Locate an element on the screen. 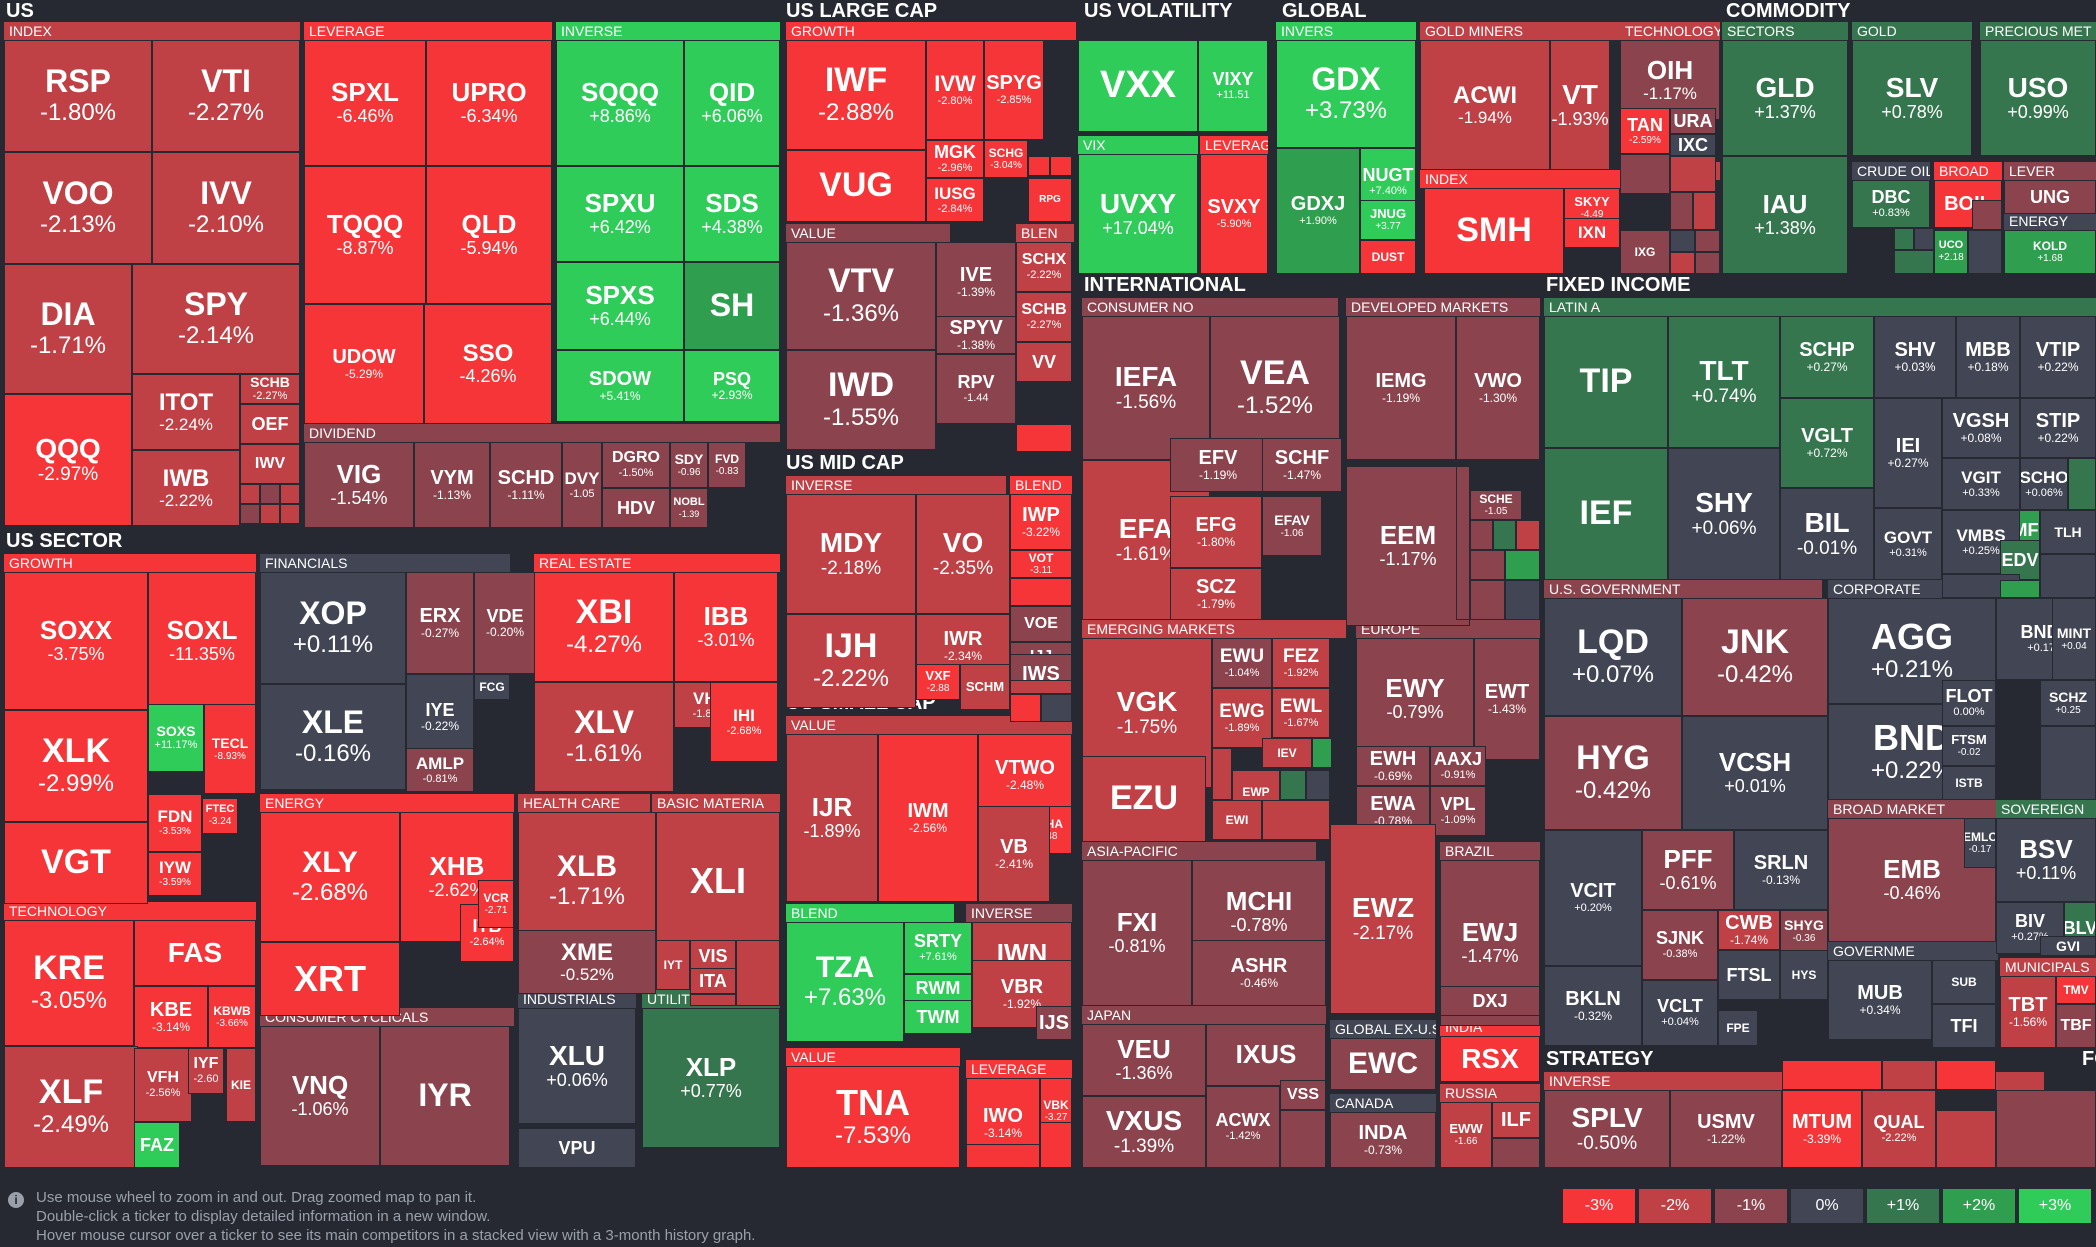  tile-rsx: RSX is located at coordinates (1490, 1059).